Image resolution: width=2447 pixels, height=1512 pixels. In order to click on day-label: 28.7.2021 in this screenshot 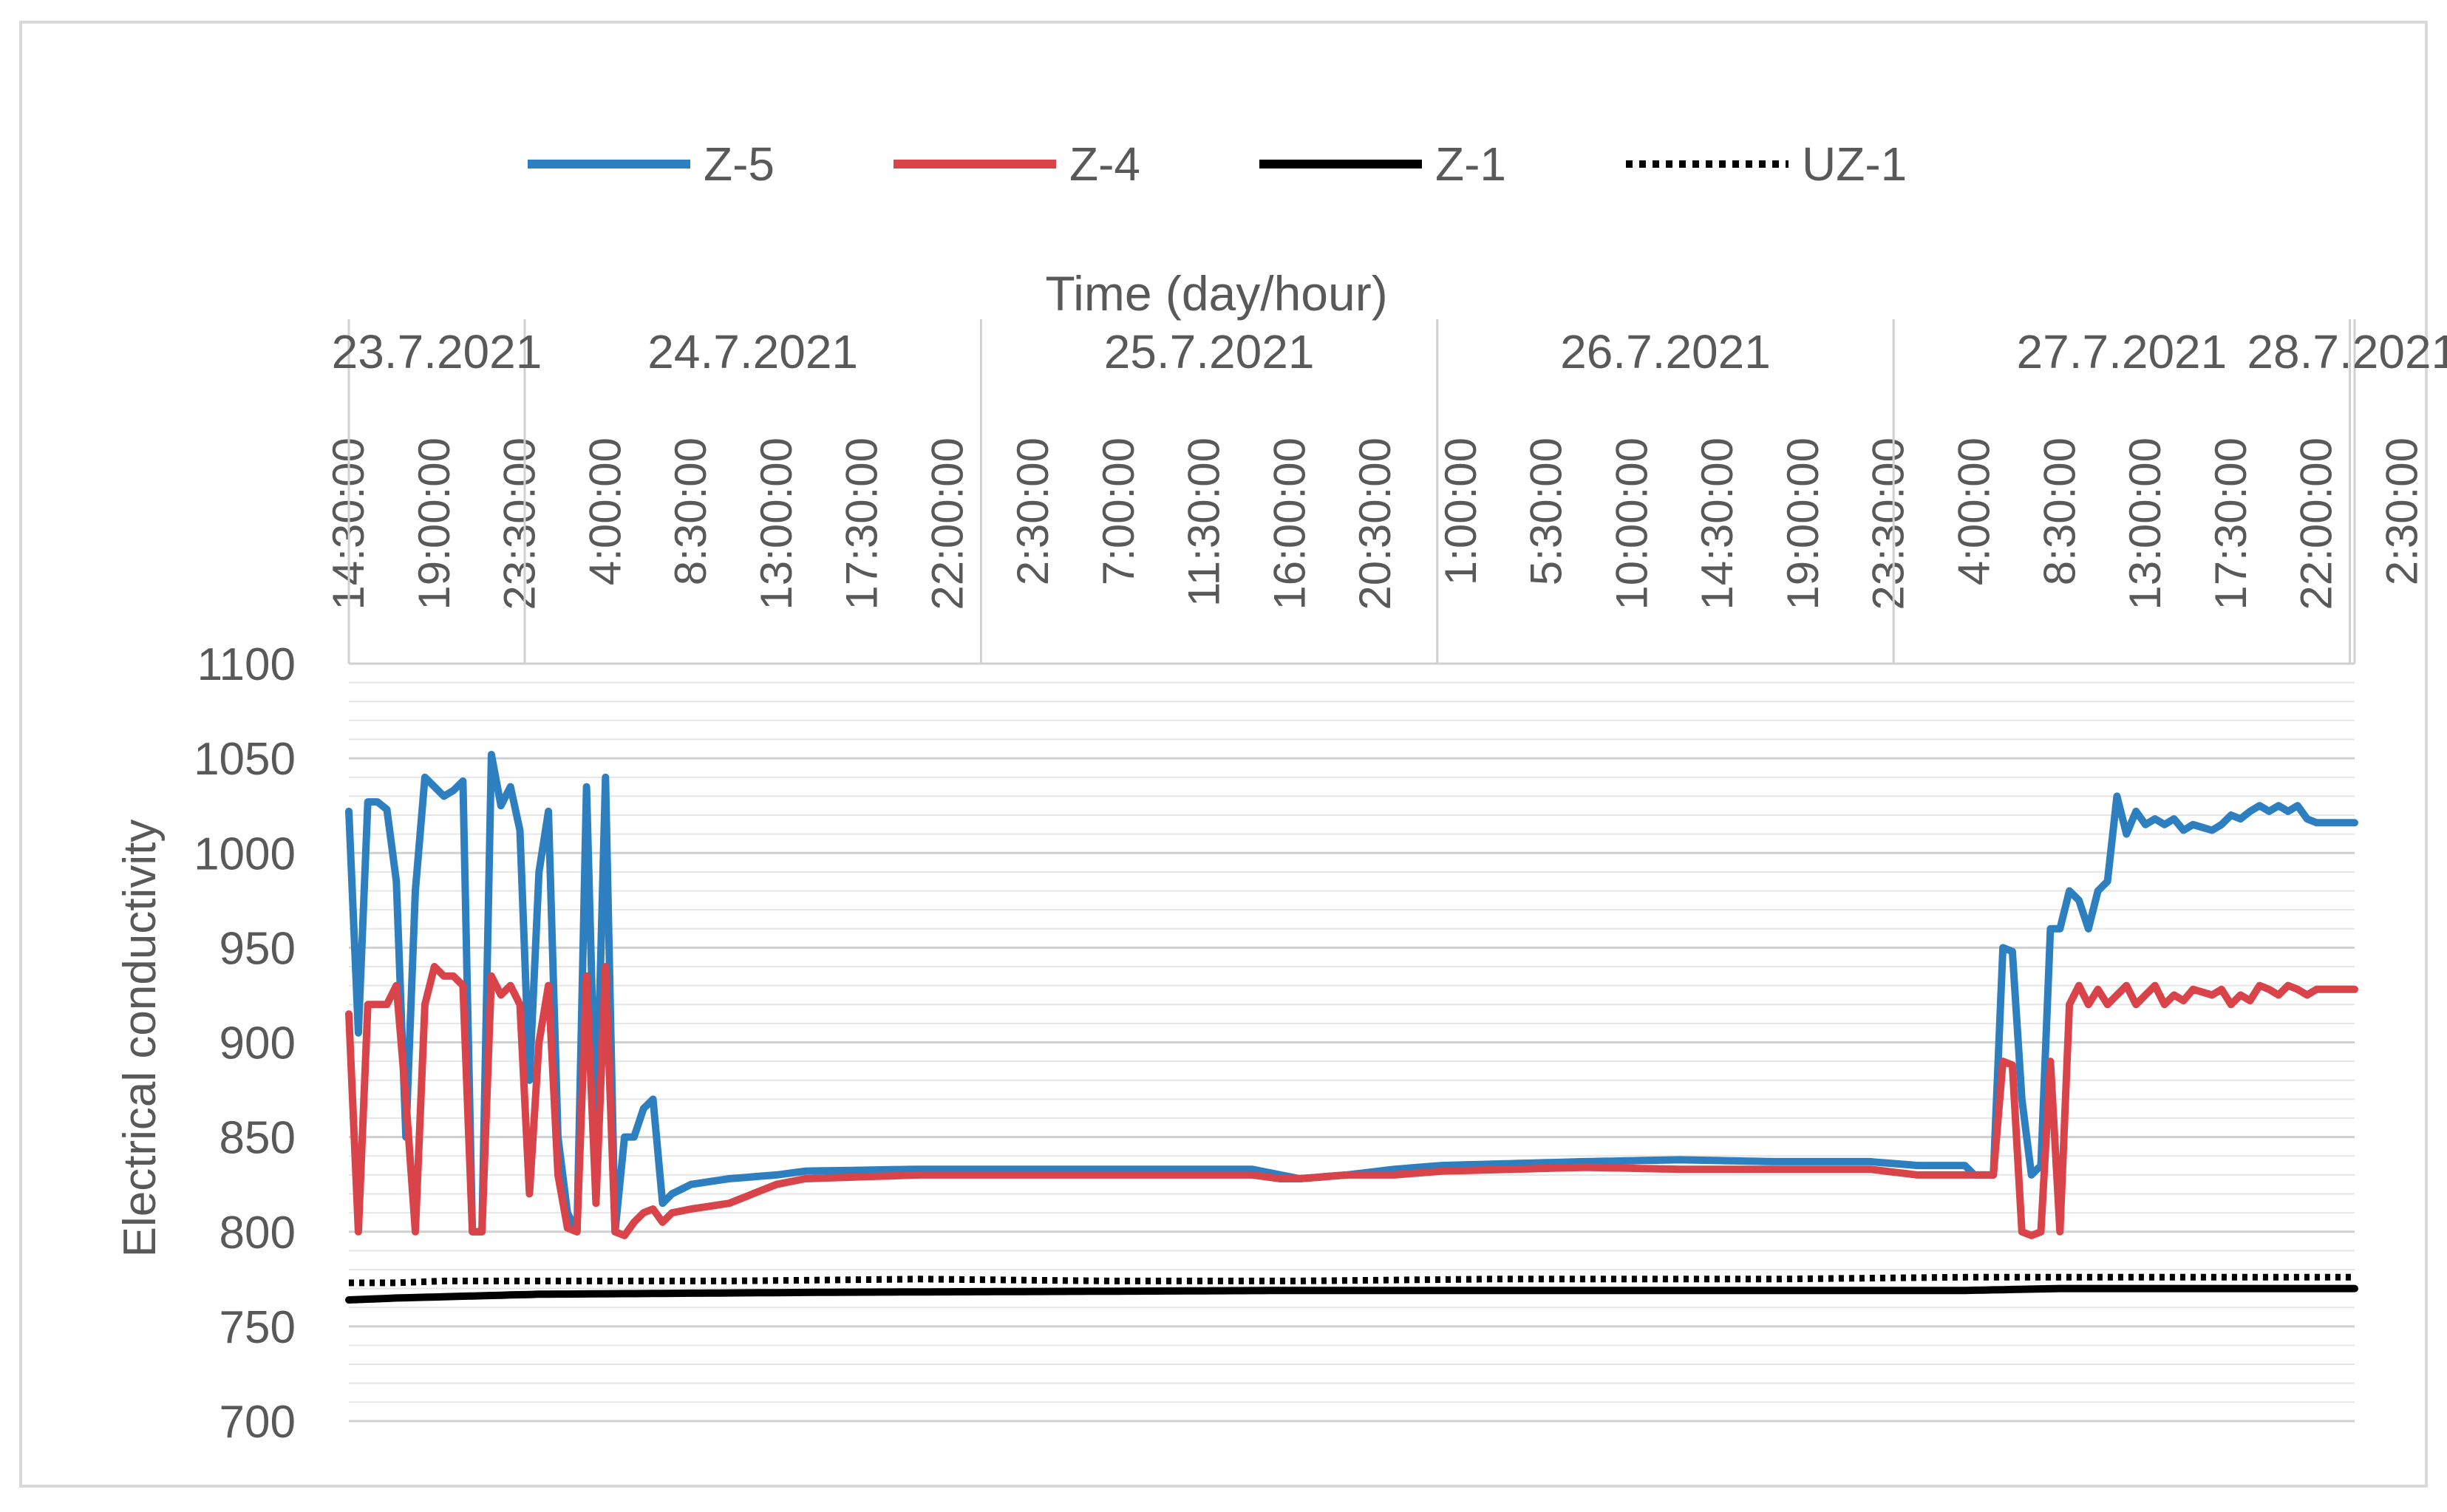, I will do `click(2347, 352)`.